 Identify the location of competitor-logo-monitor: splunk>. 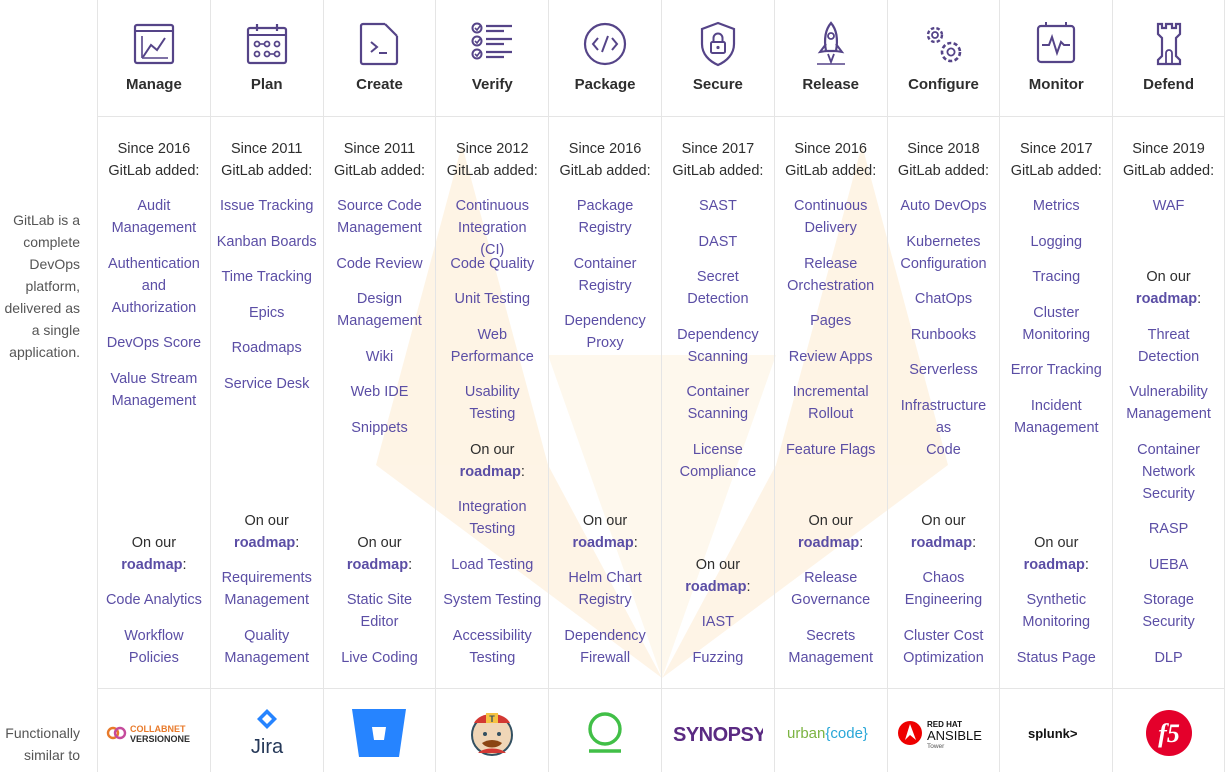
(1056, 733).